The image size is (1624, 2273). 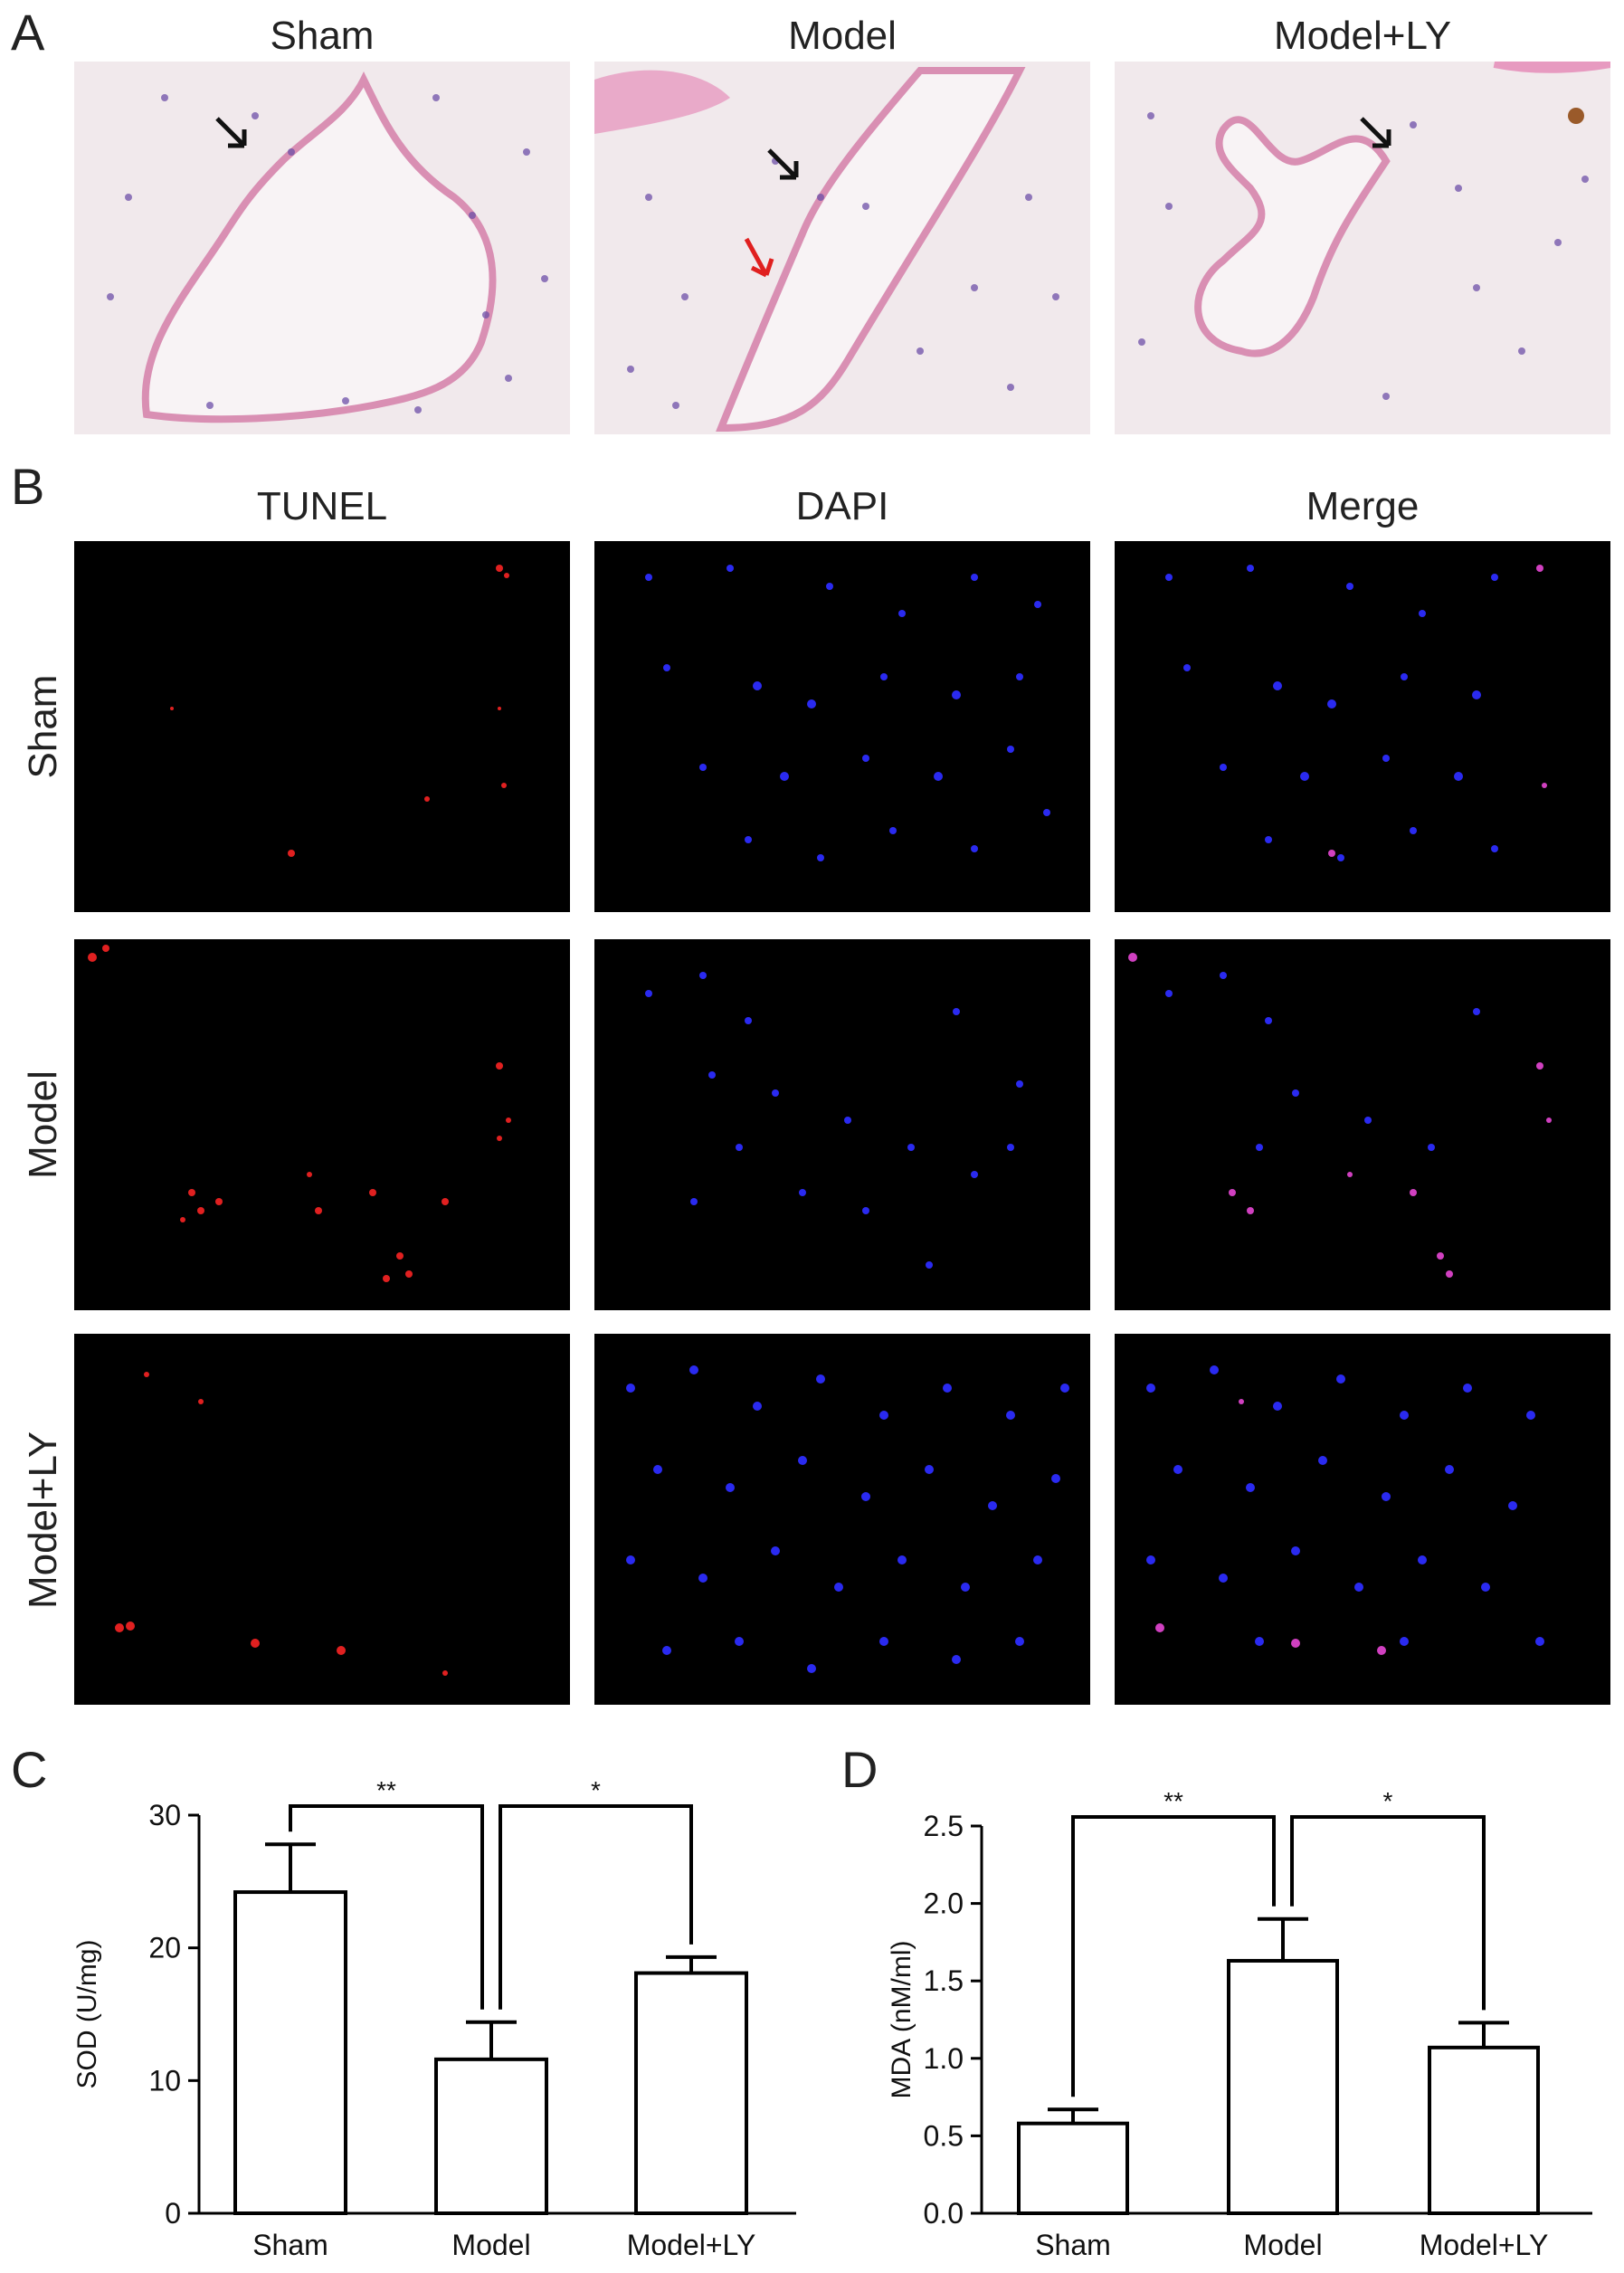 What do you see at coordinates (322, 1124) in the screenshot?
I see `tunel-image-model` at bounding box center [322, 1124].